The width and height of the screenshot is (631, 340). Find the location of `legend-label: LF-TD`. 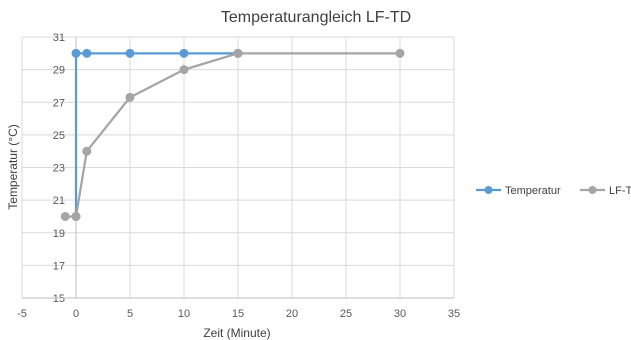

legend-label: LF-TD is located at coordinates (620, 191).